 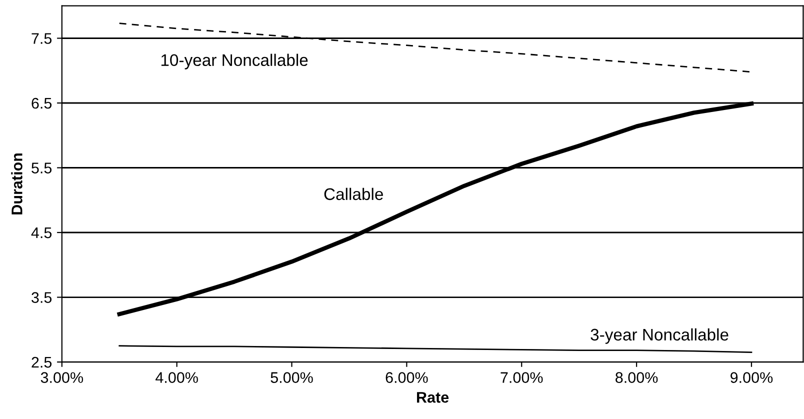 What do you see at coordinates (435, 349) in the screenshot?
I see `line-series` at bounding box center [435, 349].